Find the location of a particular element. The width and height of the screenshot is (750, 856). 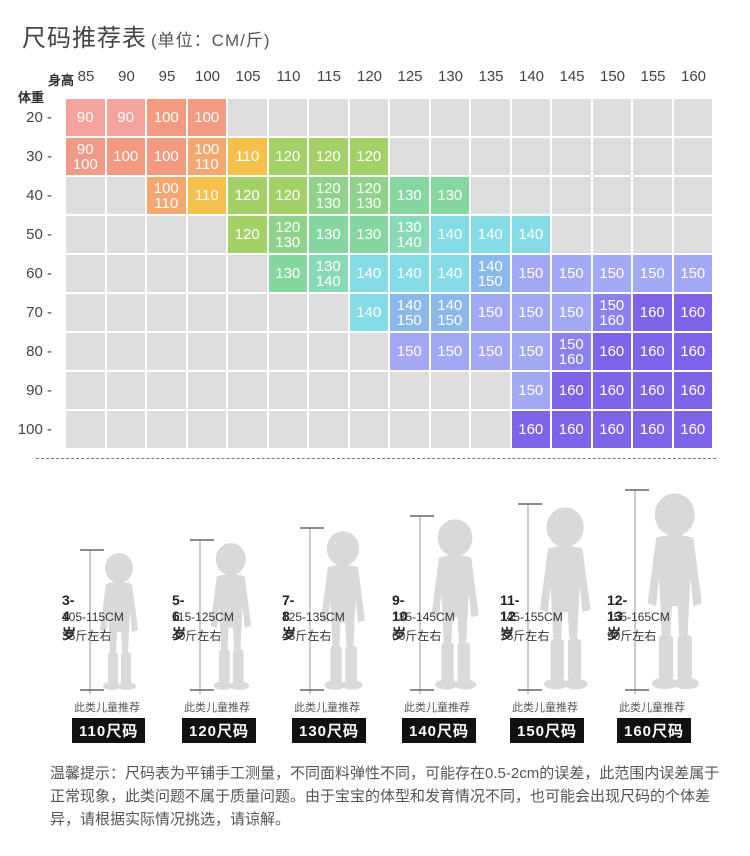

height-label: 125 is located at coordinates (410, 76).